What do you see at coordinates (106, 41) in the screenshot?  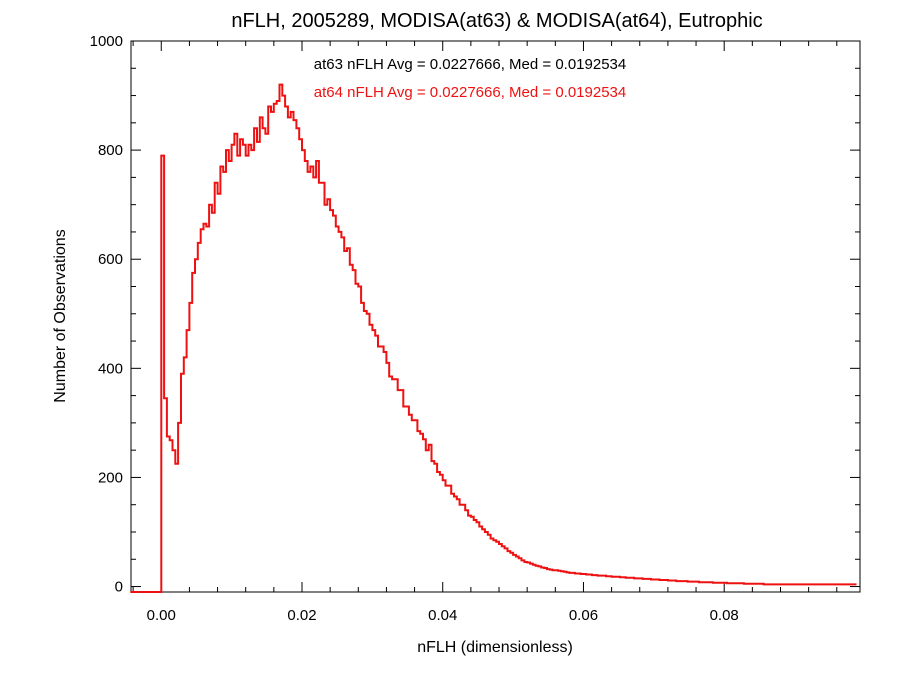 I see `y-tick-label: 1000` at bounding box center [106, 41].